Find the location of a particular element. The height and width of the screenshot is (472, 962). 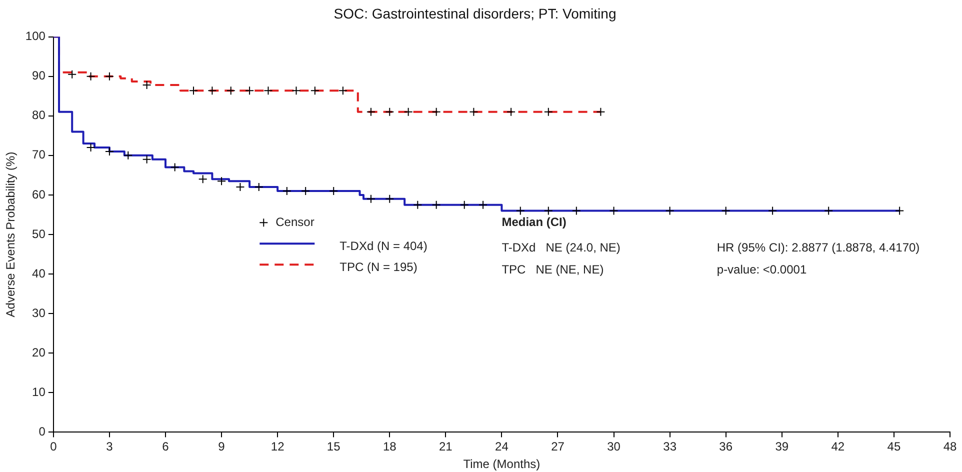

annotation: HR (95% CI): 2.8877 (1.8878, 4.4170) is located at coordinates (818, 247).